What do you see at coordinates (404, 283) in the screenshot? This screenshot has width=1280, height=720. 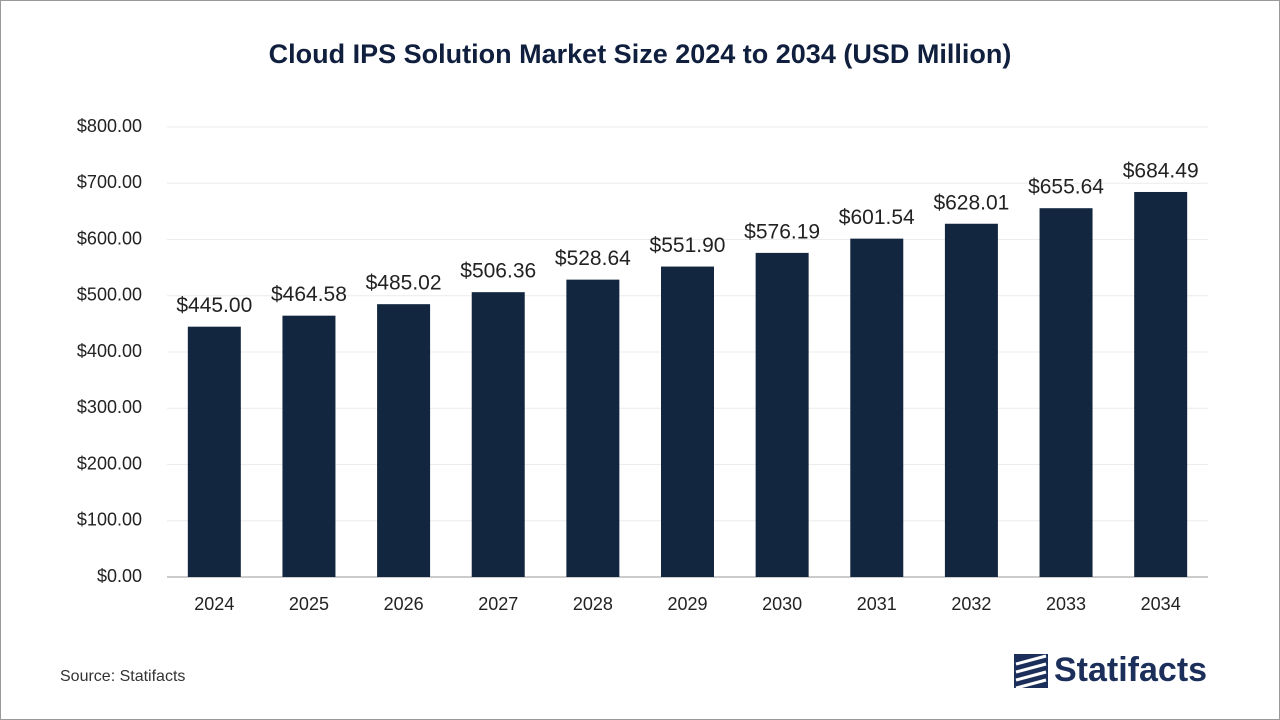 I see `data-label: $485.02` at bounding box center [404, 283].